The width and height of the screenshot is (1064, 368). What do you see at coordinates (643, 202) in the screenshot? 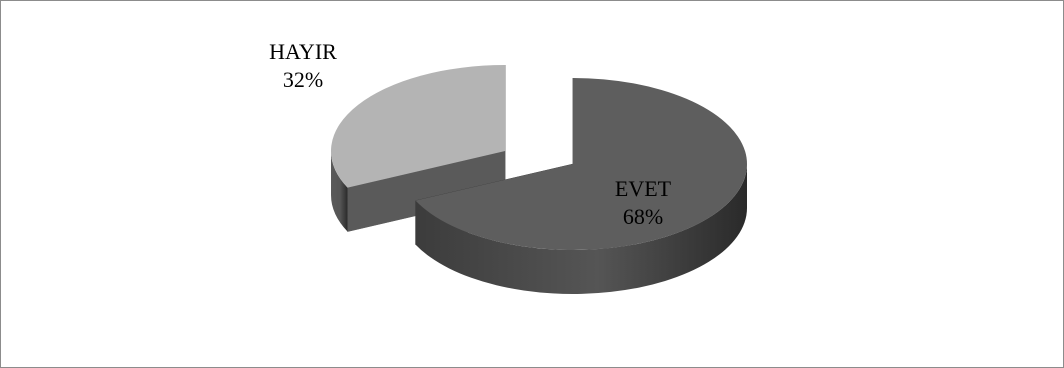
I see `data-label-evet: EVET 68%` at bounding box center [643, 202].